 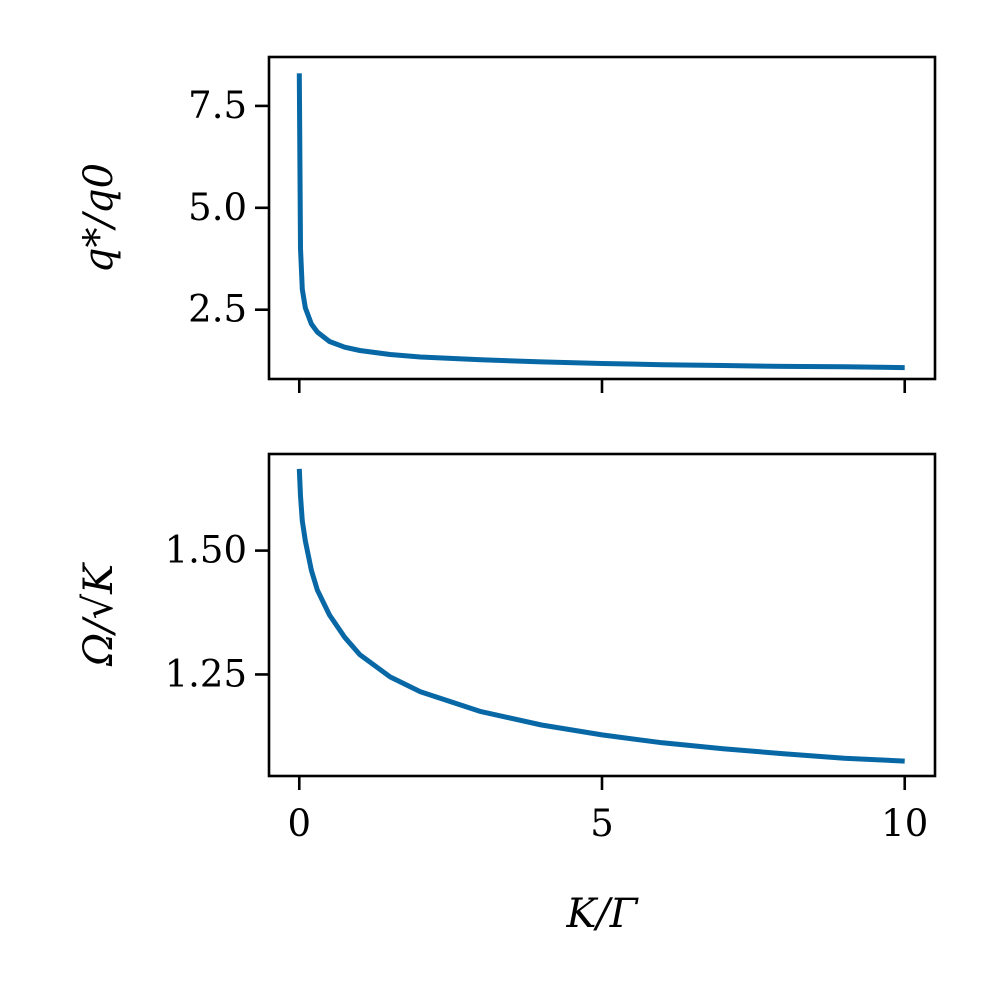 I want to click on x-tick-label-5: 5, so click(x=602, y=823).